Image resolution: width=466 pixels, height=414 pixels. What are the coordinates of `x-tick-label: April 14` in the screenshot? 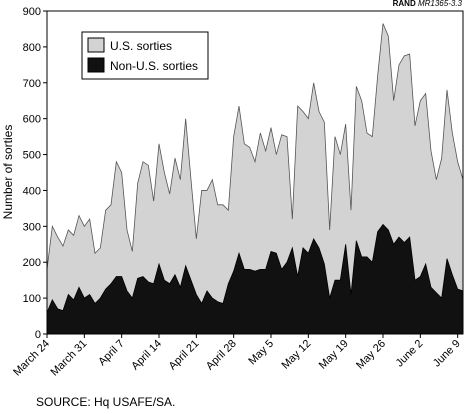 It's located at (146, 355).